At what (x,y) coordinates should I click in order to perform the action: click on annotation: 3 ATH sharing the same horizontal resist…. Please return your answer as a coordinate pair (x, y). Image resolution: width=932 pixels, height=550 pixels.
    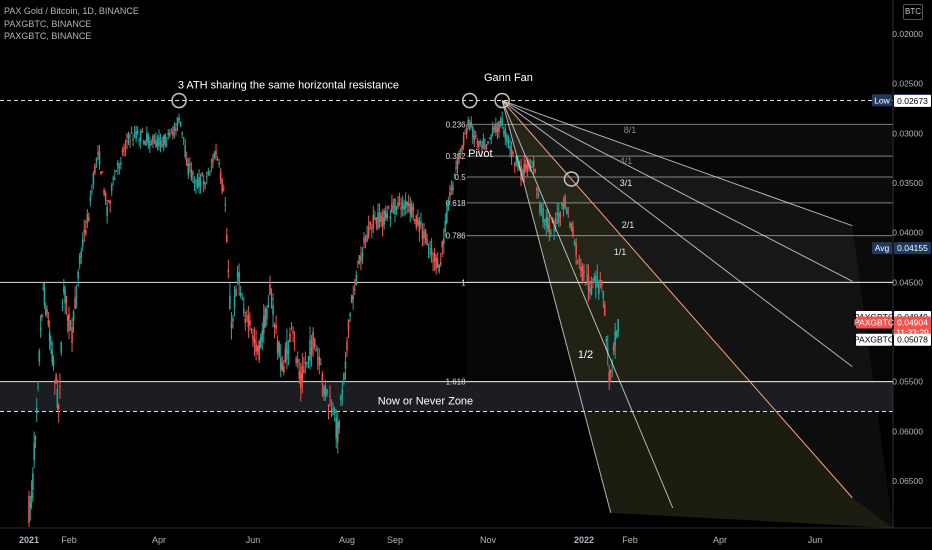
    Looking at the image, I should click on (288, 86).